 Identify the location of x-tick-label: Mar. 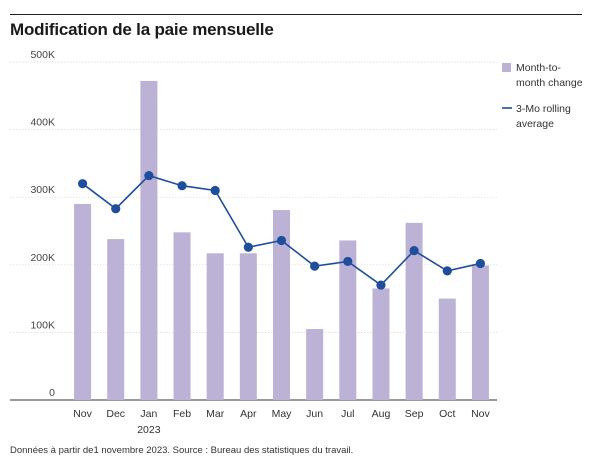
(215, 414).